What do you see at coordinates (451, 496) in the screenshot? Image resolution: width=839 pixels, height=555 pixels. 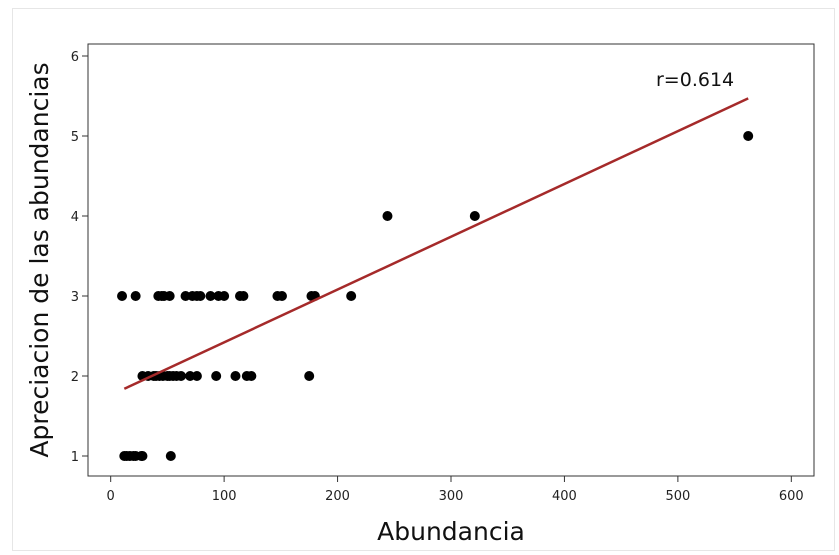 I see `x-tick-label: 300` at bounding box center [451, 496].